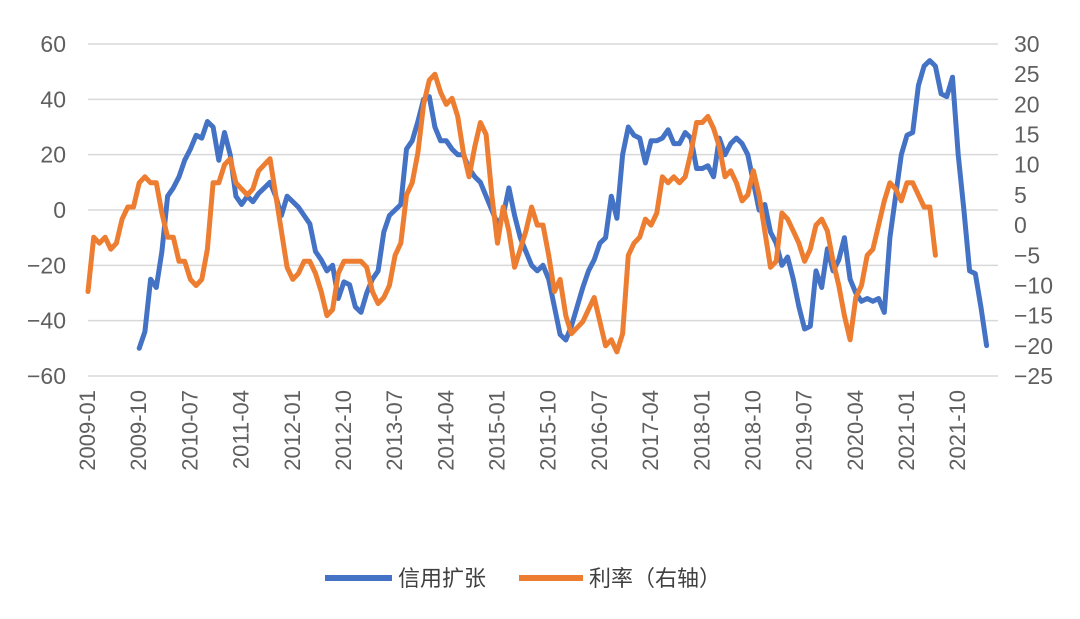 This screenshot has height=619, width=1080. Describe the element at coordinates (53, 99) in the screenshot. I see `left-y-tick-label: 40` at that location.